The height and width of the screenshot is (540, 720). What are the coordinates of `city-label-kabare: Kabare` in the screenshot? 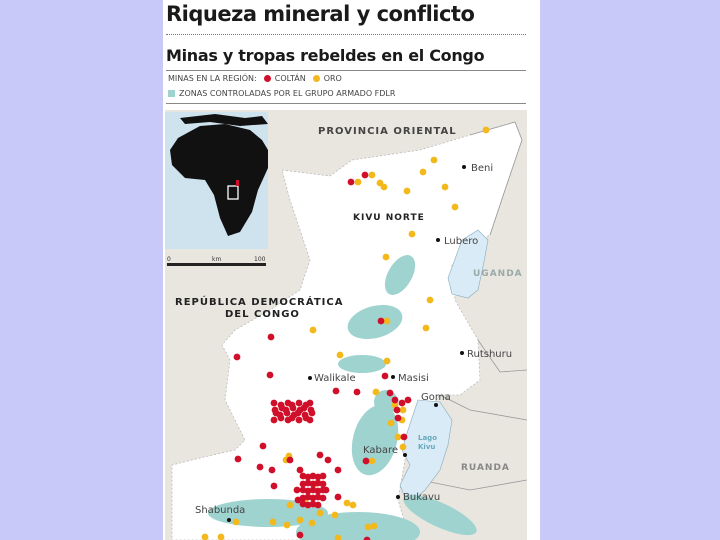 It's located at (380, 450).